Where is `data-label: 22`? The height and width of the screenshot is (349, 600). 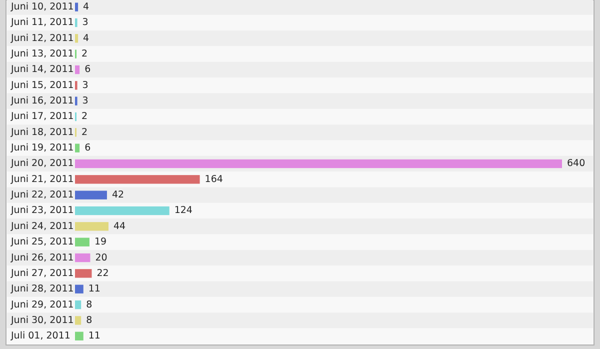
data-label: 22 is located at coordinates (102, 273).